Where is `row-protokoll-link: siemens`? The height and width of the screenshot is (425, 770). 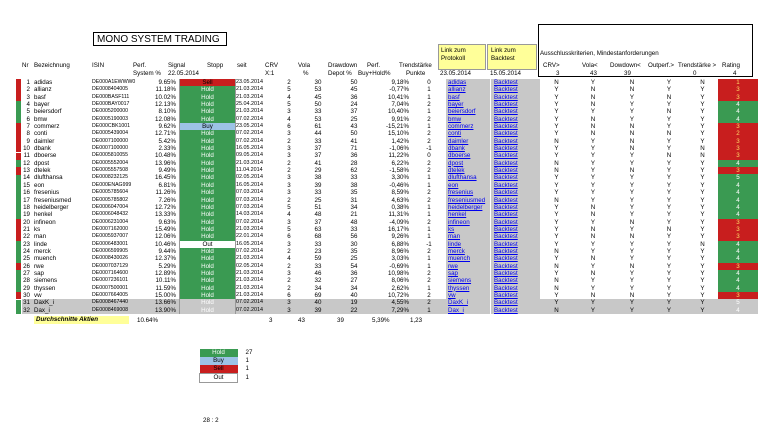 row-protokoll-link: siemens is located at coordinates (468, 281).